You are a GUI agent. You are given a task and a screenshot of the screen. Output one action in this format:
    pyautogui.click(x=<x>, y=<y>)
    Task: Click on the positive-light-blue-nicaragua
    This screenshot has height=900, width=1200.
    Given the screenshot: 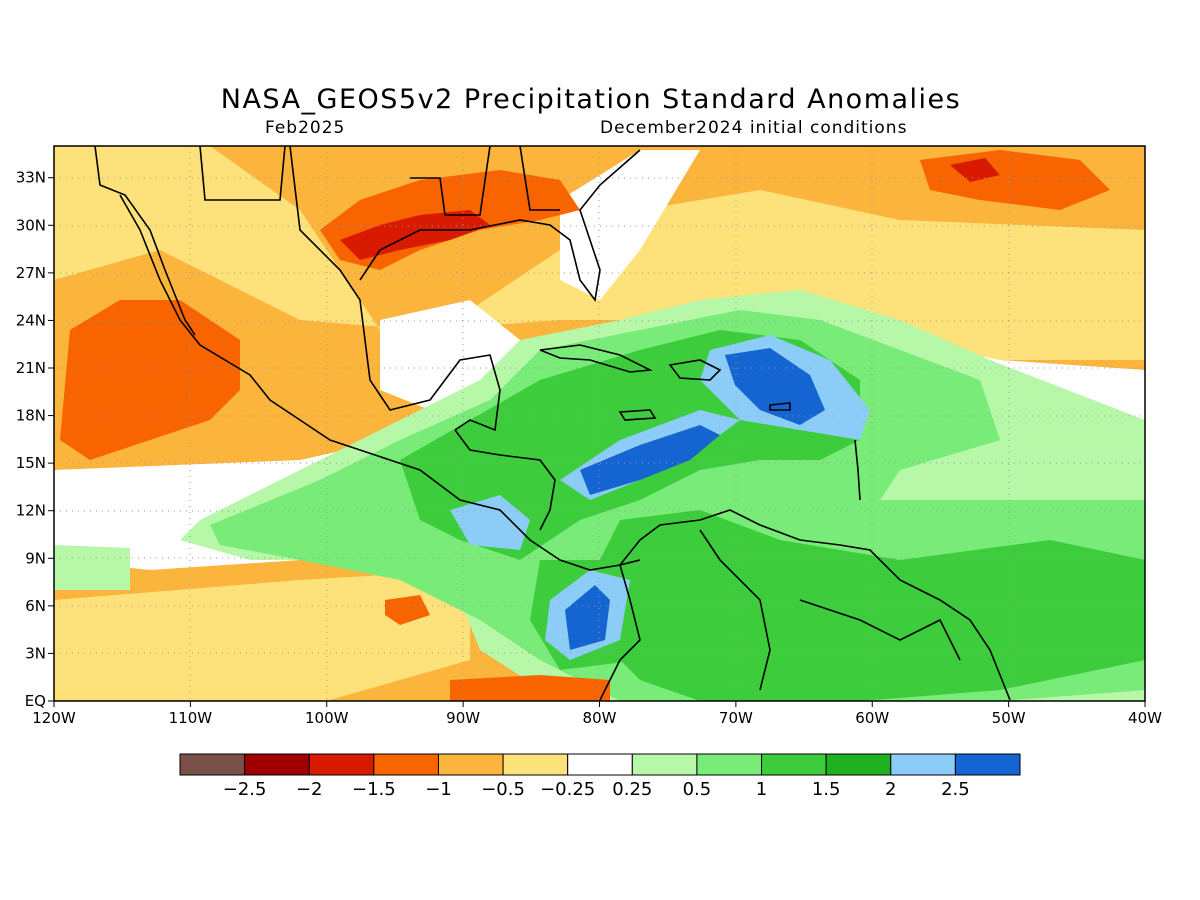 What is the action you would take?
    pyautogui.click(x=490, y=522)
    